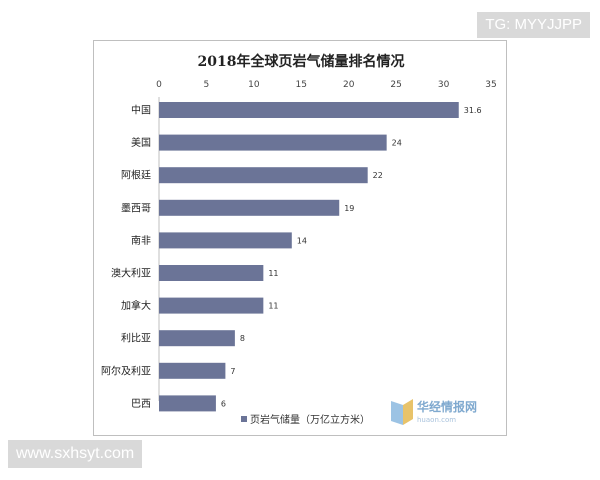  I want to click on x-tick-label: 0, so click(159, 85).